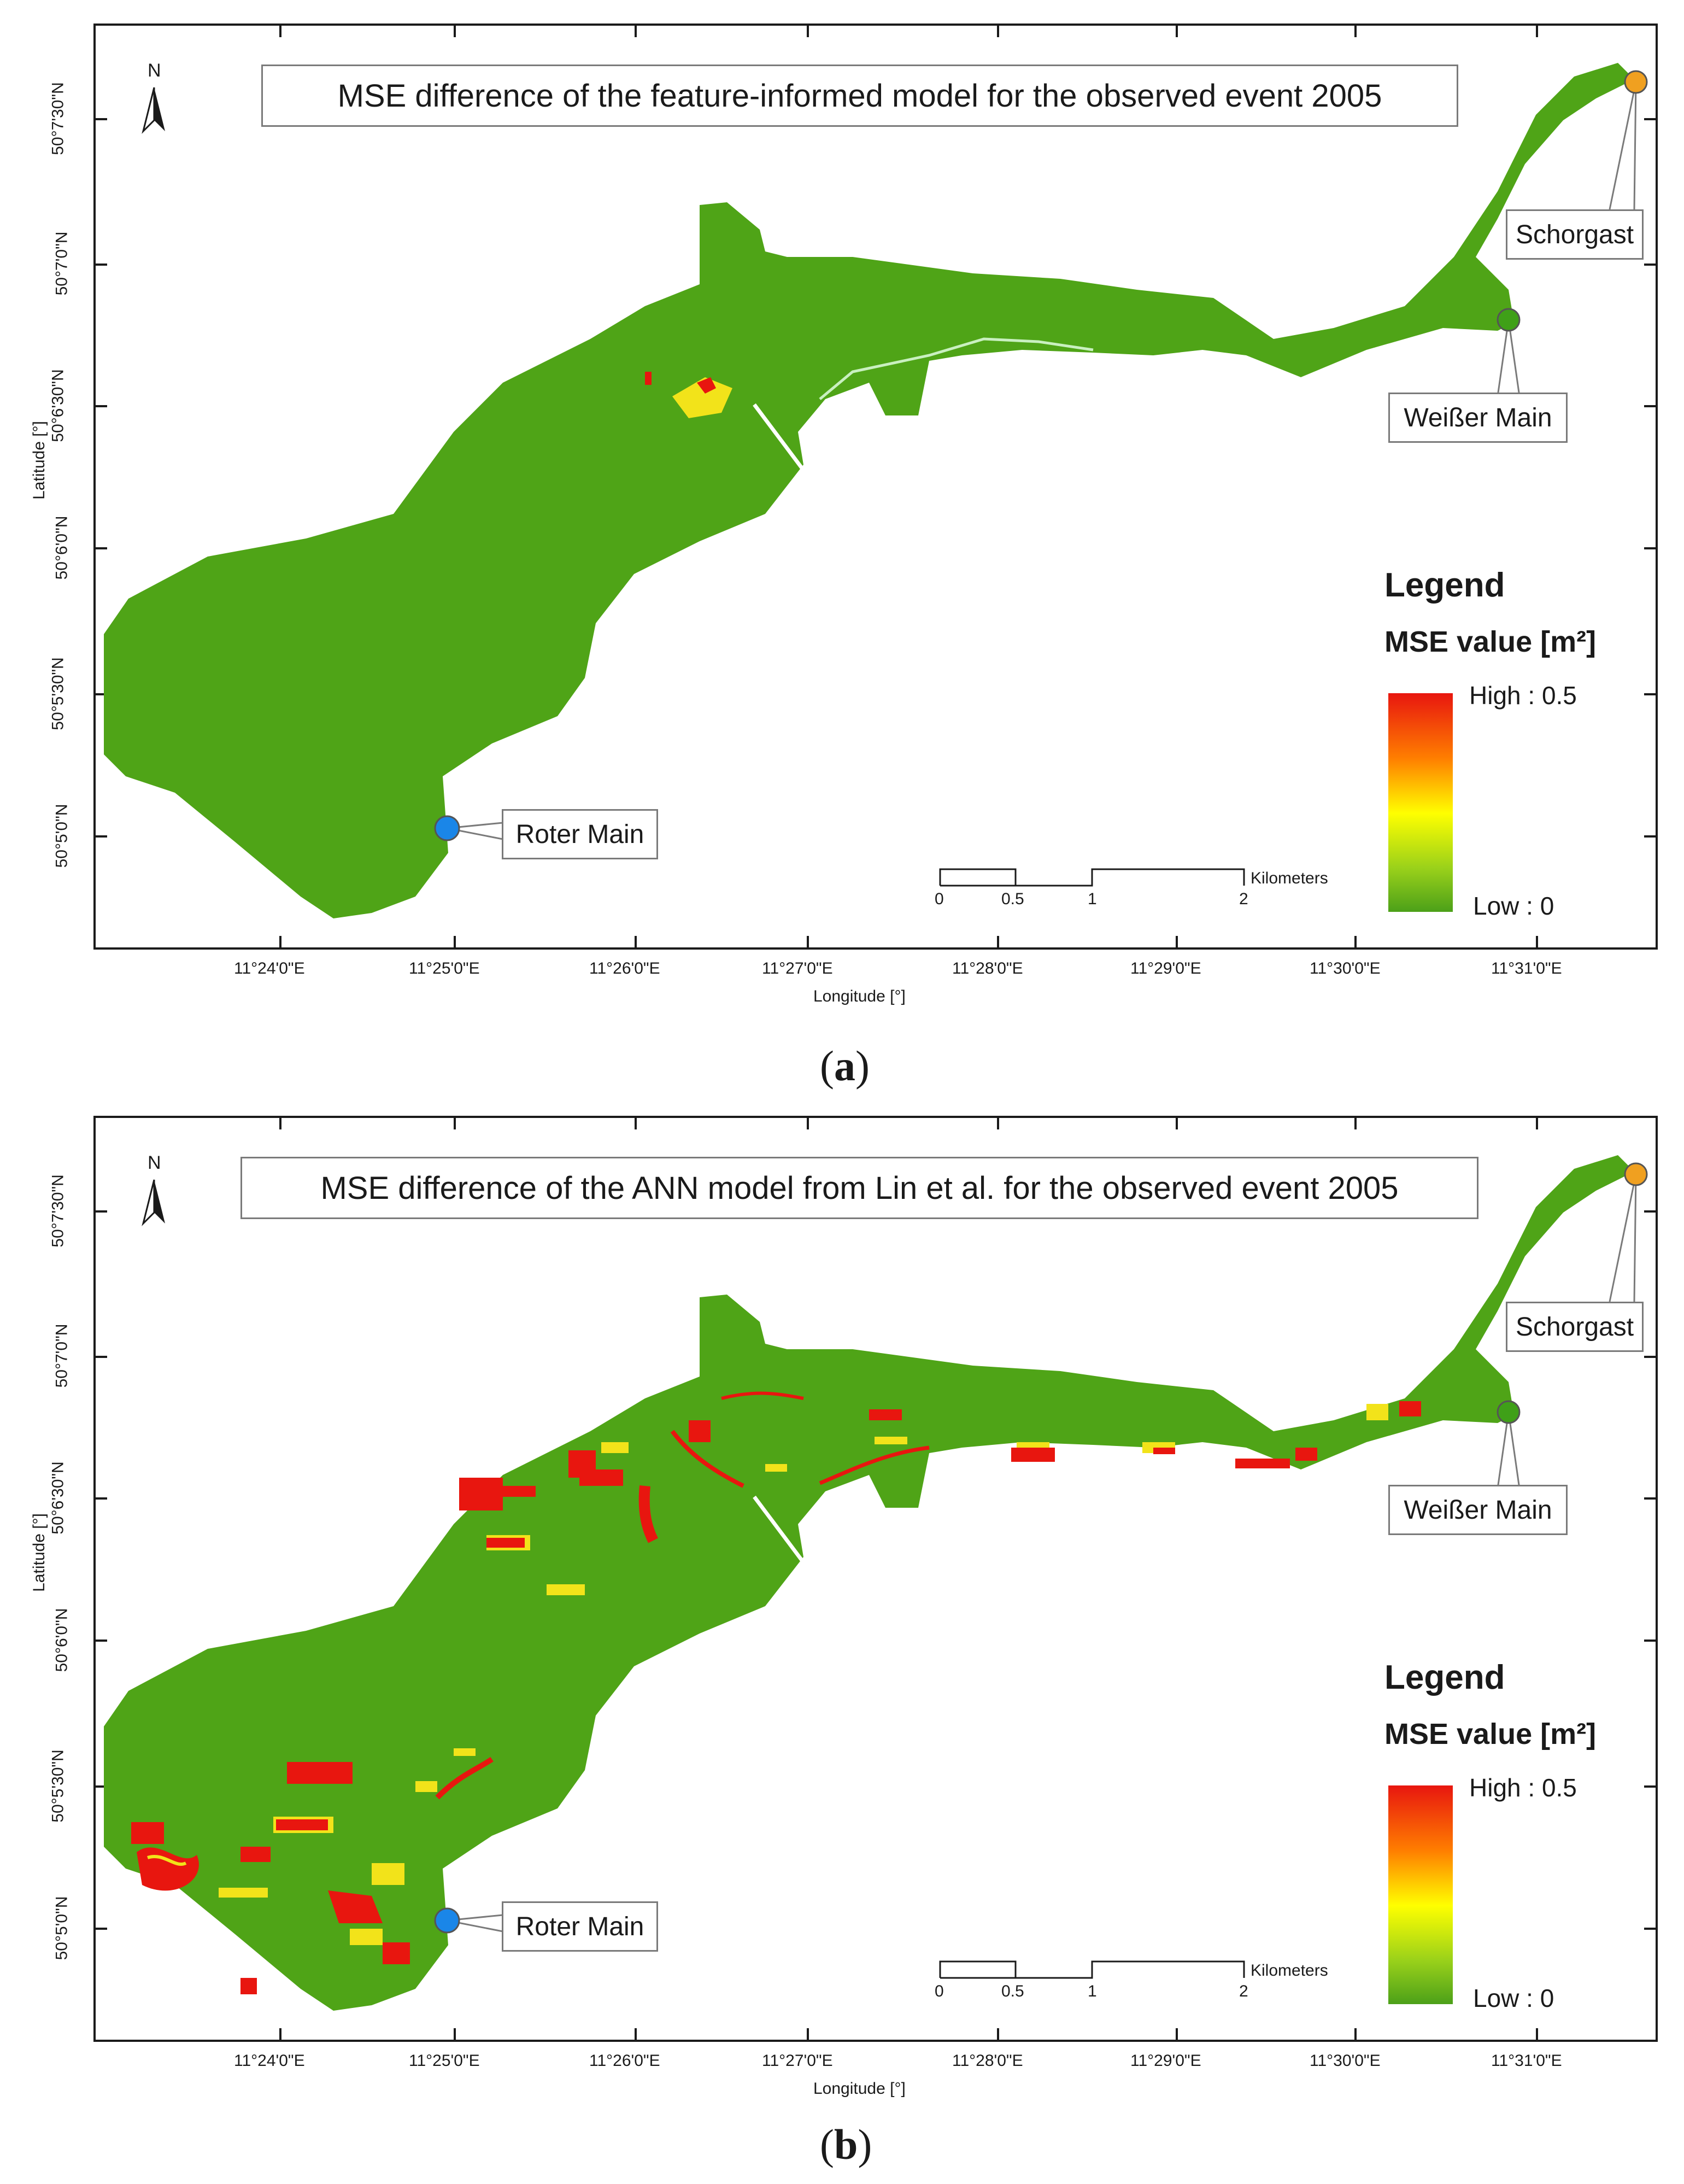 The height and width of the screenshot is (2184, 1684). Describe the element at coordinates (956, 368) in the screenshot. I see `channel-line` at that location.